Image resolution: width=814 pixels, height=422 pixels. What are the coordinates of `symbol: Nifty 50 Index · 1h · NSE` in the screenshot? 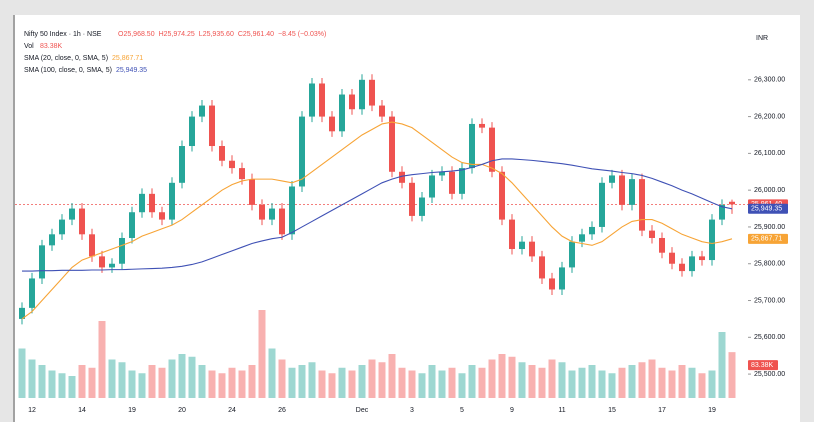 It's located at (63, 34).